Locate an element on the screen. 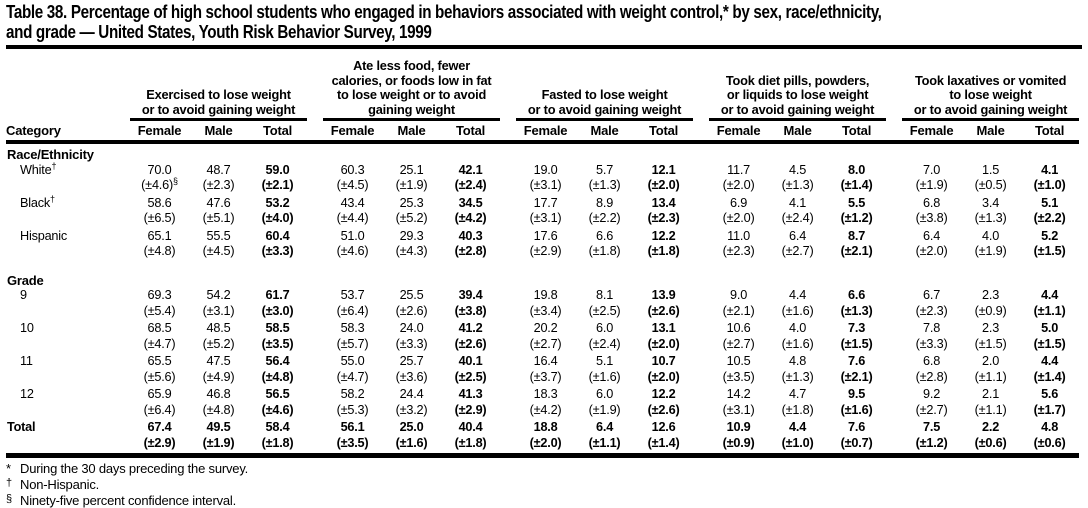  row-label: Black† is located at coordinates (37, 201).